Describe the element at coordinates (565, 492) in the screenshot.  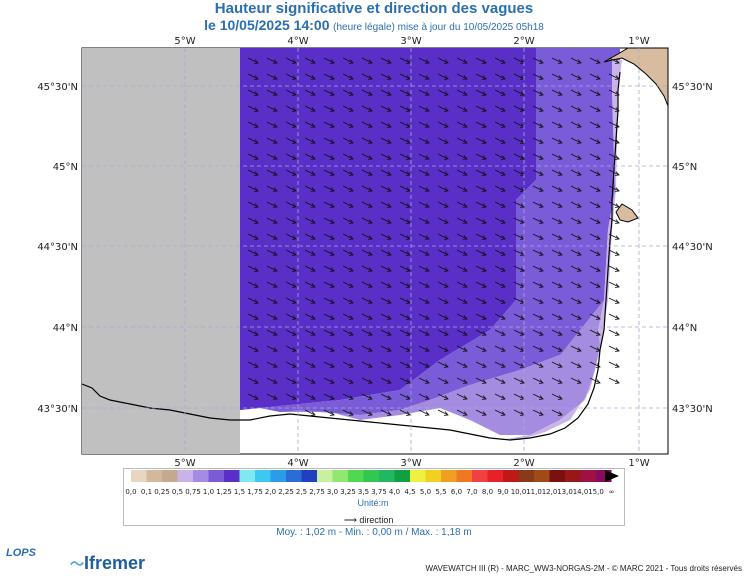
I see `legend-value-label: 13,0` at that location.